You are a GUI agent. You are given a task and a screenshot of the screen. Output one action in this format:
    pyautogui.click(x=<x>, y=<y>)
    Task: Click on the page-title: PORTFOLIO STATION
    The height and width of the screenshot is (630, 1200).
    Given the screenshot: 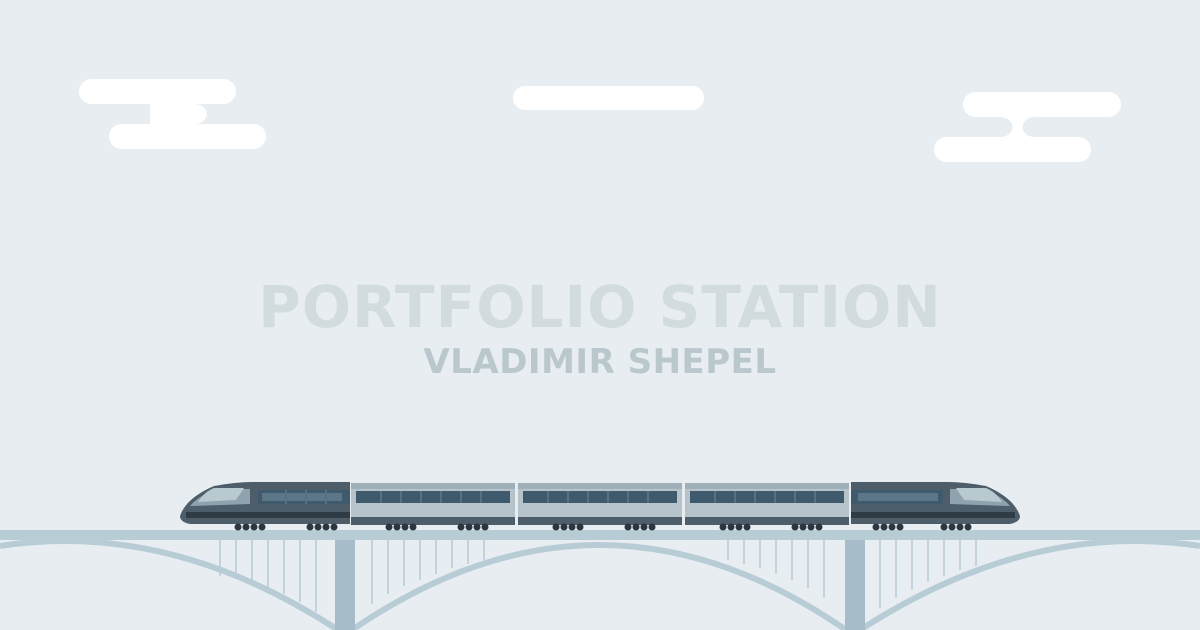 What is the action you would take?
    pyautogui.click(x=600, y=307)
    